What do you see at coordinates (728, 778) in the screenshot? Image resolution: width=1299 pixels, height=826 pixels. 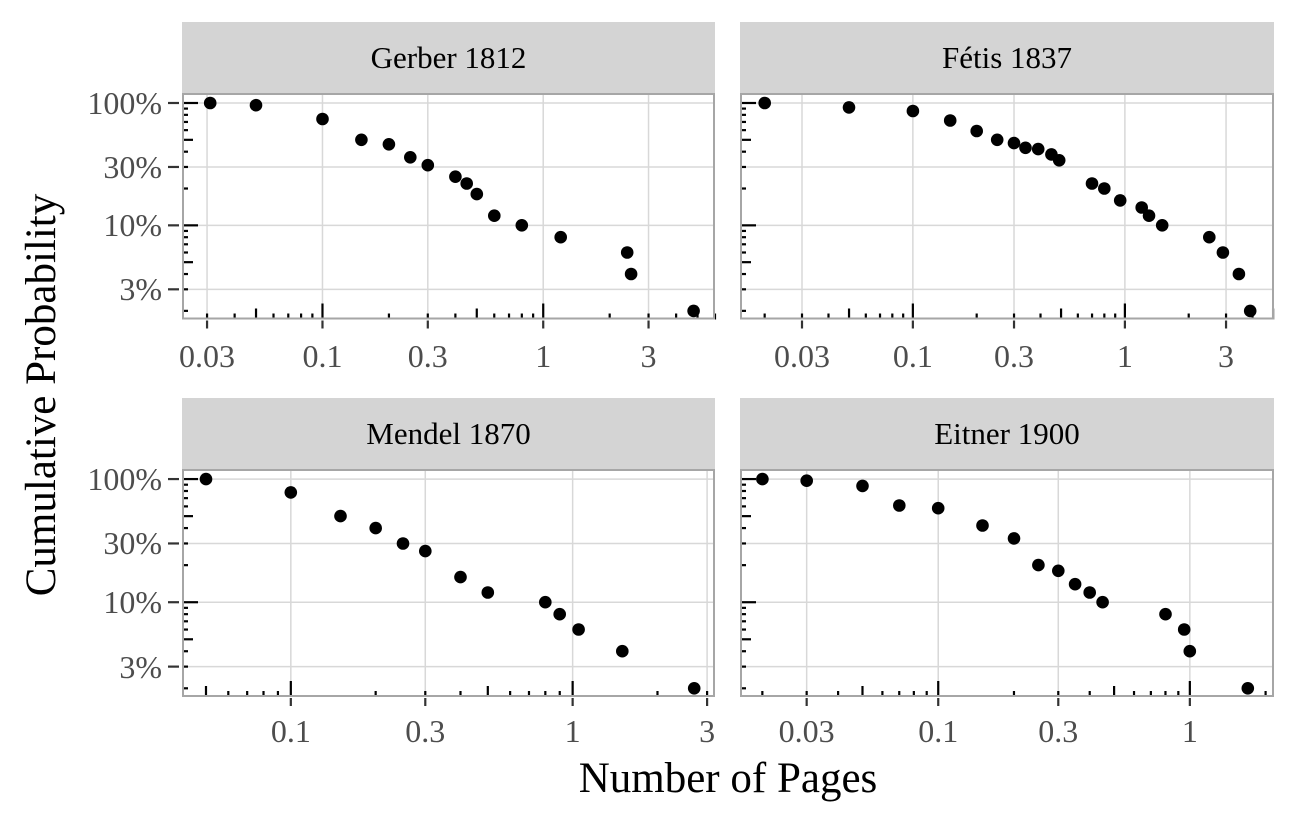 I see `x-axis-title: Number of Pages` at bounding box center [728, 778].